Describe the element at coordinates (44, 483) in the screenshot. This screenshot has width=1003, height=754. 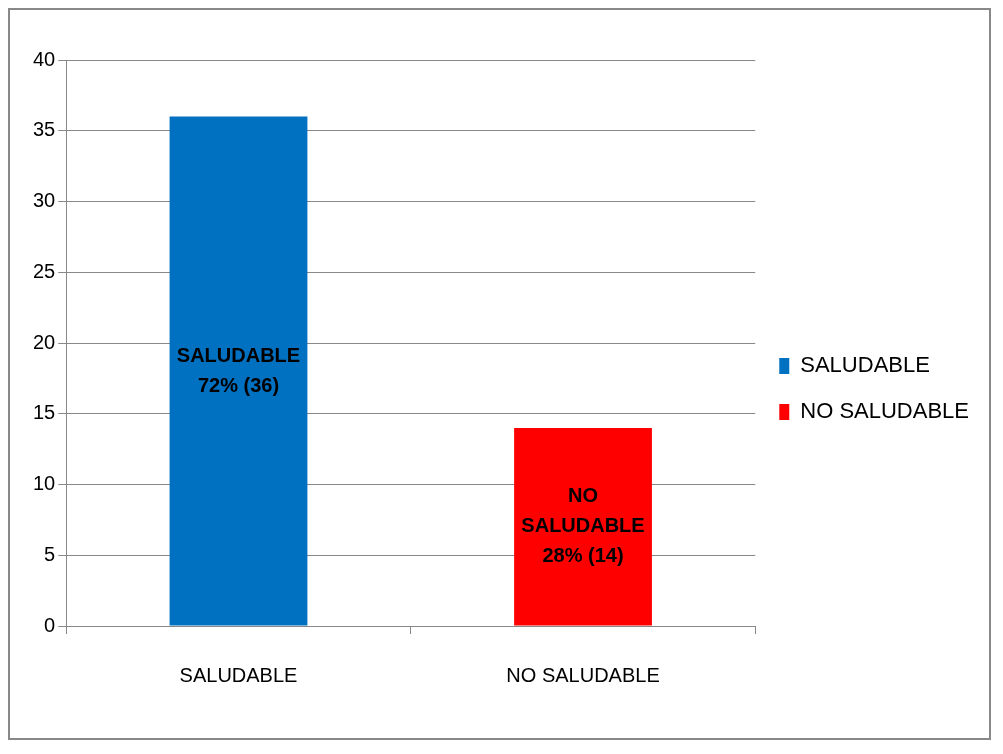
I see `y-tick-label: 10` at that location.